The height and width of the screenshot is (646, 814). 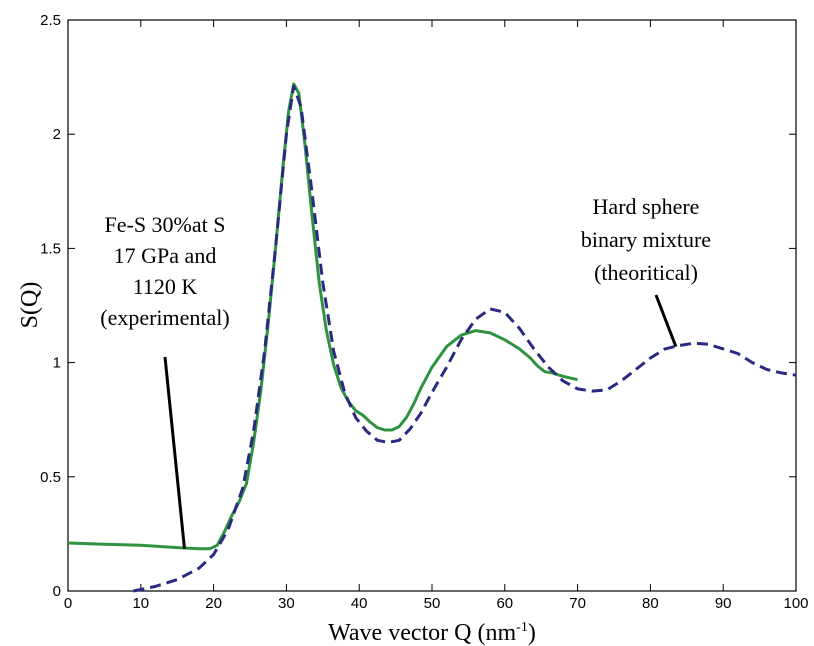 I want to click on annotation-line: (theoritical), so click(x=646, y=272).